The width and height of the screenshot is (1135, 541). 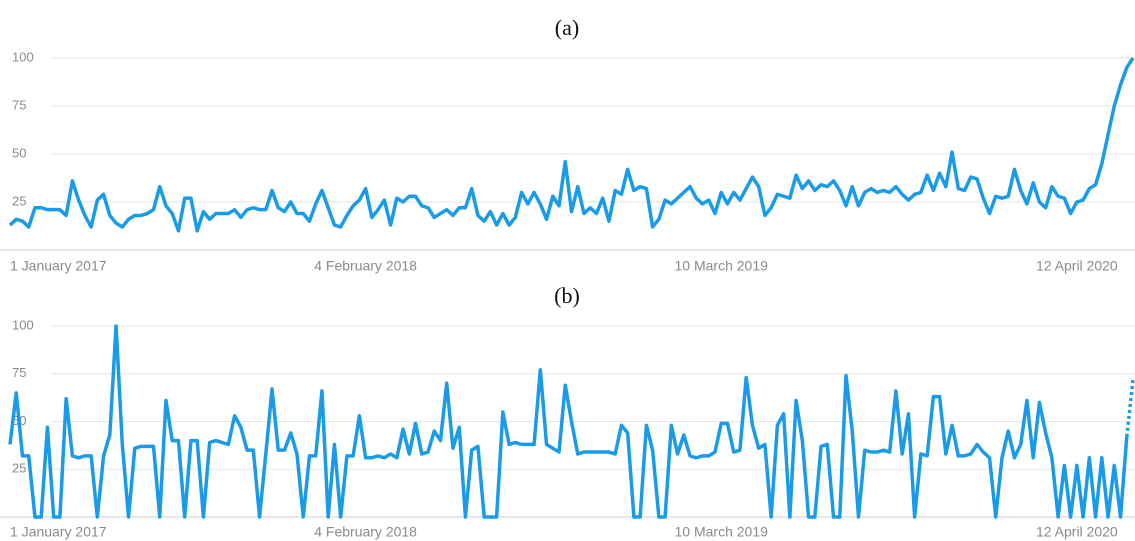 What do you see at coordinates (1130, 408) in the screenshot?
I see `partial-segment` at bounding box center [1130, 408].